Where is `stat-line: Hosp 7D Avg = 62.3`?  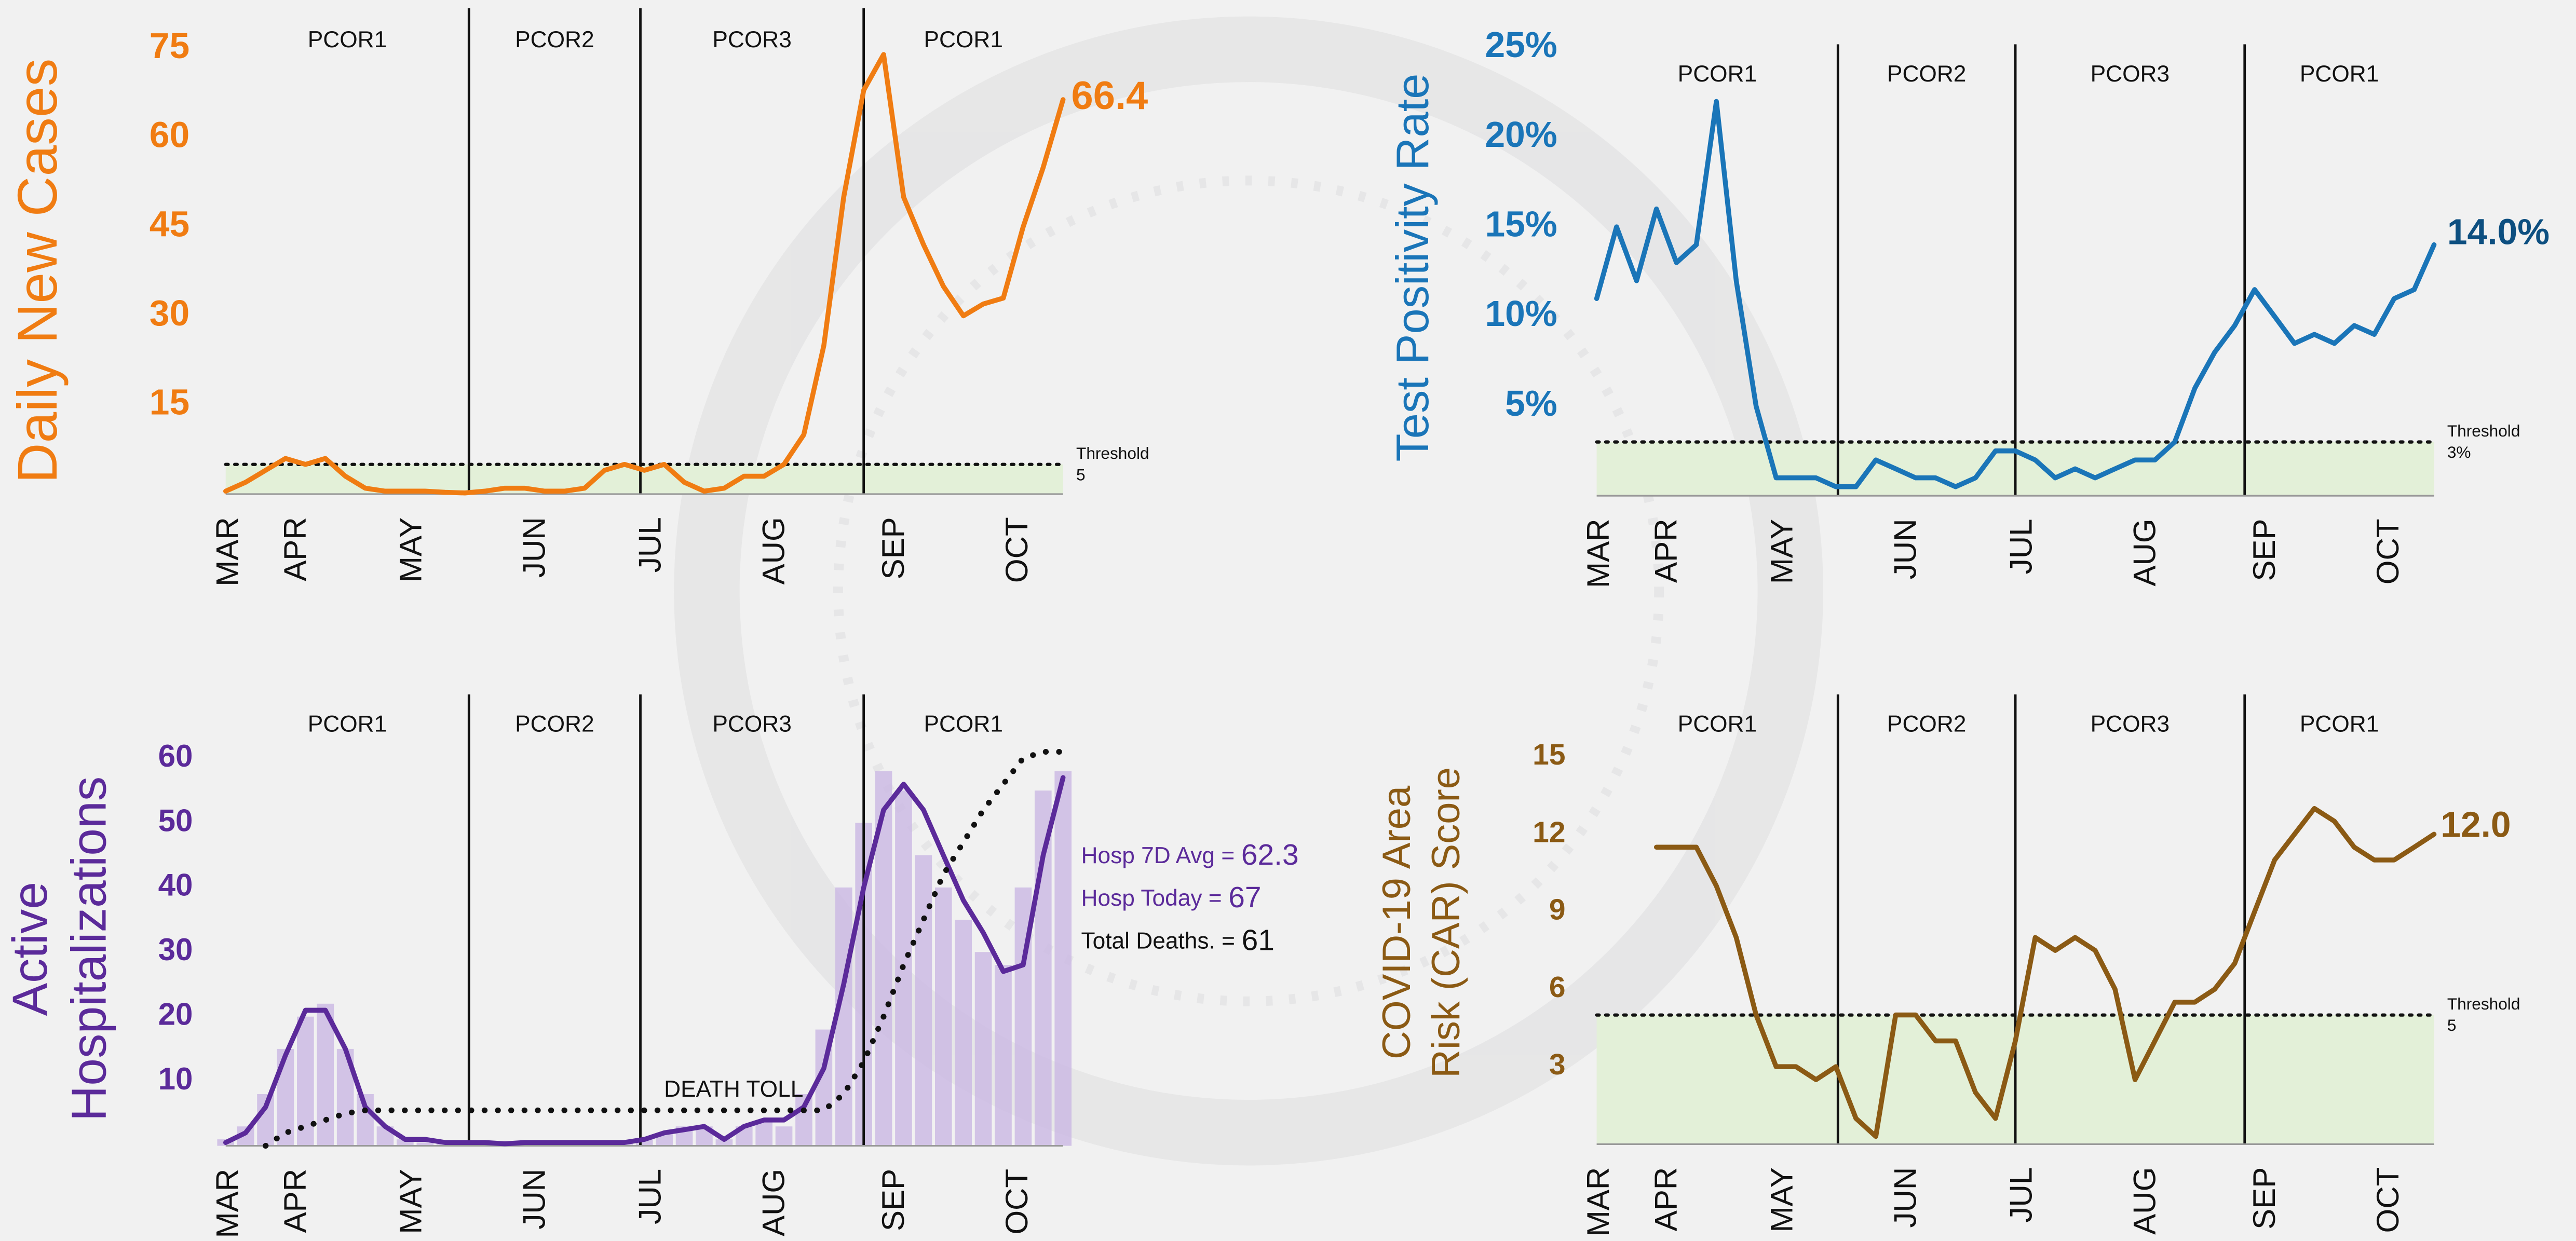 stat-line: Hosp 7D Avg = 62.3 is located at coordinates (1190, 854).